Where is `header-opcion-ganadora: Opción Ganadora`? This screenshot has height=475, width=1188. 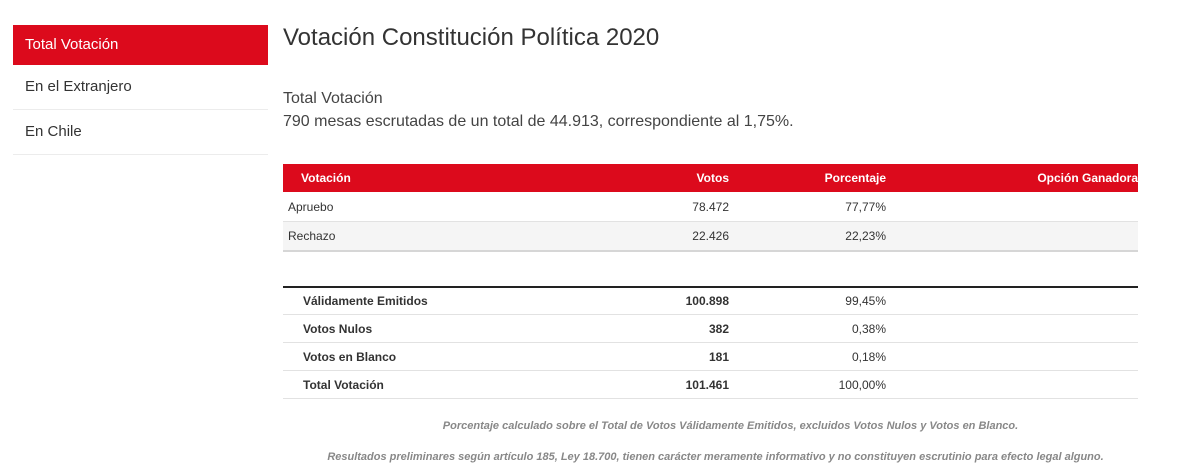 header-opcion-ganadora: Opción Ganadora is located at coordinates (1087, 178).